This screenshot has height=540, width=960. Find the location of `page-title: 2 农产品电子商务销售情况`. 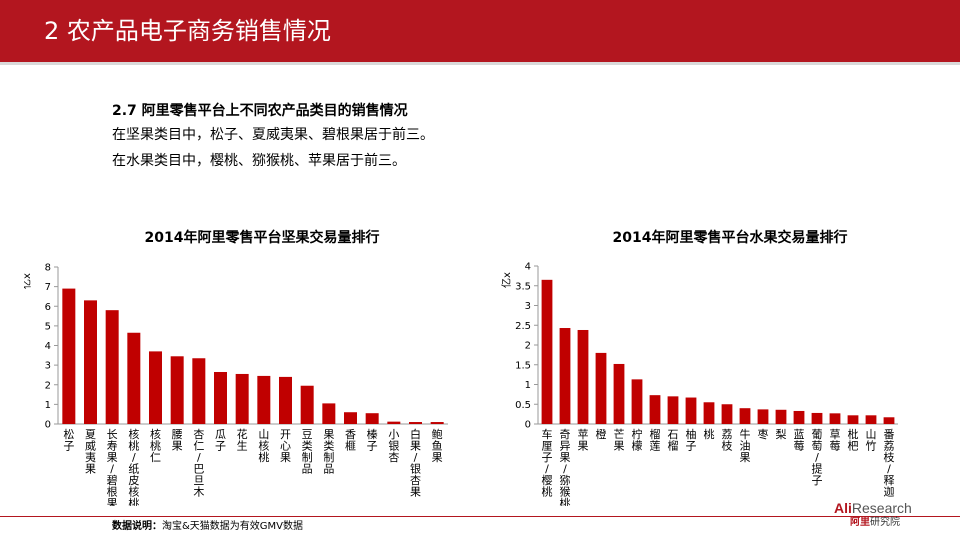

page-title: 2 农产品电子商务销售情况 is located at coordinates (187, 31).